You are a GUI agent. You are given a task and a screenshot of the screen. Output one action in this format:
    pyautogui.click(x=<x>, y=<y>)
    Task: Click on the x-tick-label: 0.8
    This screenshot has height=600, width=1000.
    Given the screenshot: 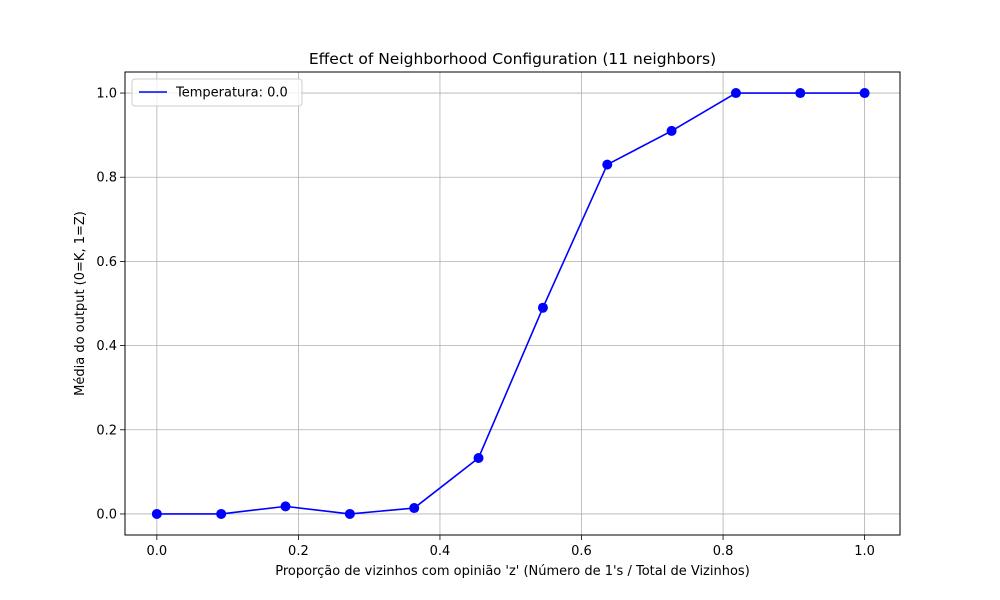 What is the action you would take?
    pyautogui.click(x=723, y=551)
    